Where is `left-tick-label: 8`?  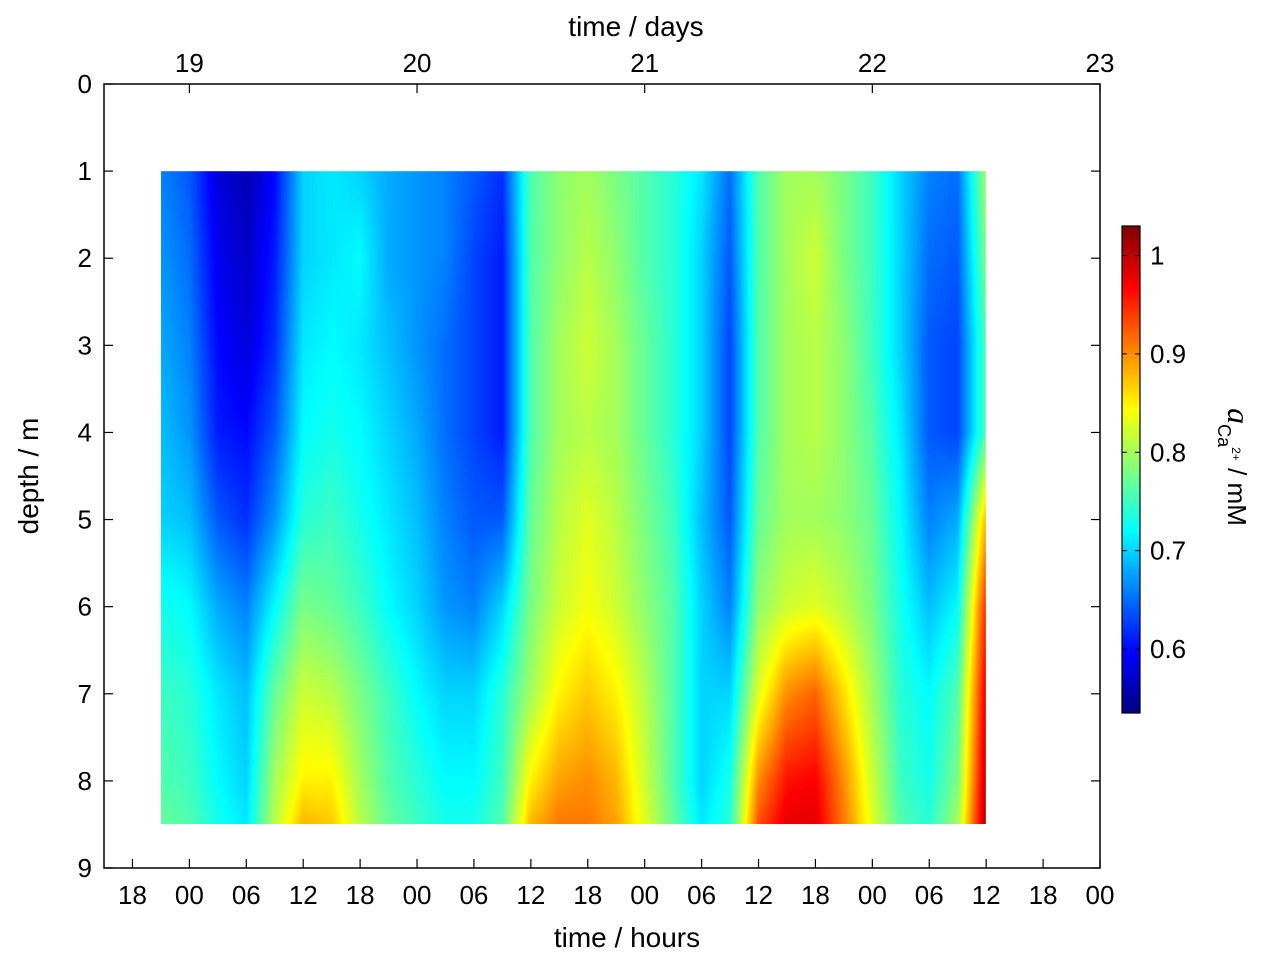 left-tick-label: 8 is located at coordinates (85, 781).